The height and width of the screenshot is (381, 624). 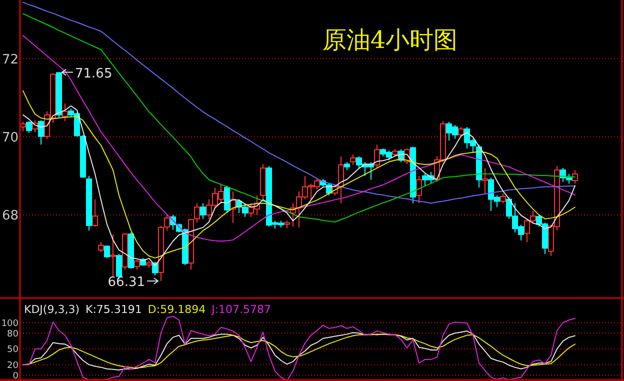 I want to click on text: D:59.1894, so click(x=177, y=309).